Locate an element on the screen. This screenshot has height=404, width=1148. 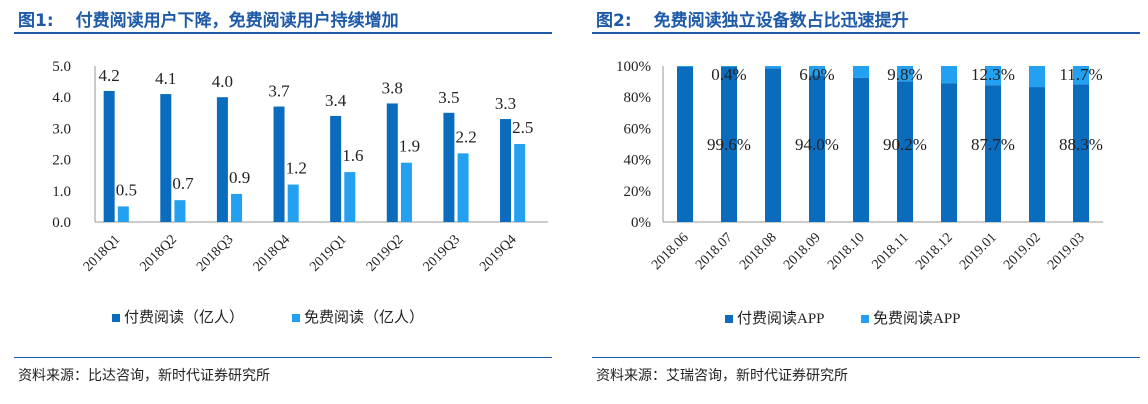
data-label: 12.3% is located at coordinates (993, 74).